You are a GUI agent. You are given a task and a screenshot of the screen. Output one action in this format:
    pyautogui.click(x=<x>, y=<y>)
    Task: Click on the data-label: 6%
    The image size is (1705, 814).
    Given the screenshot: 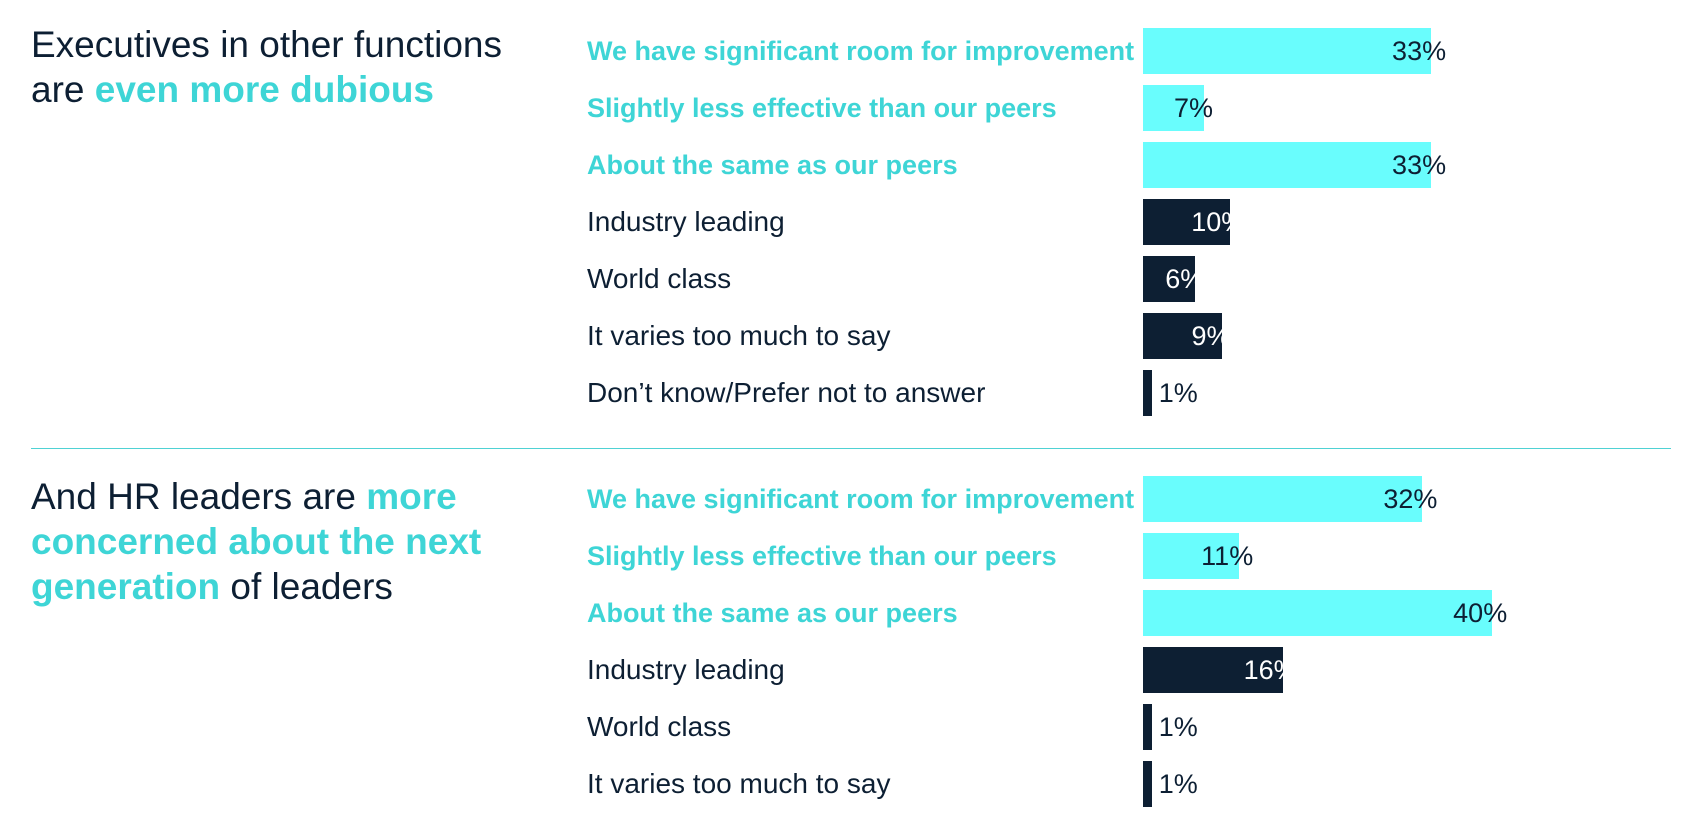 What is the action you would take?
    pyautogui.click(x=1185, y=279)
    